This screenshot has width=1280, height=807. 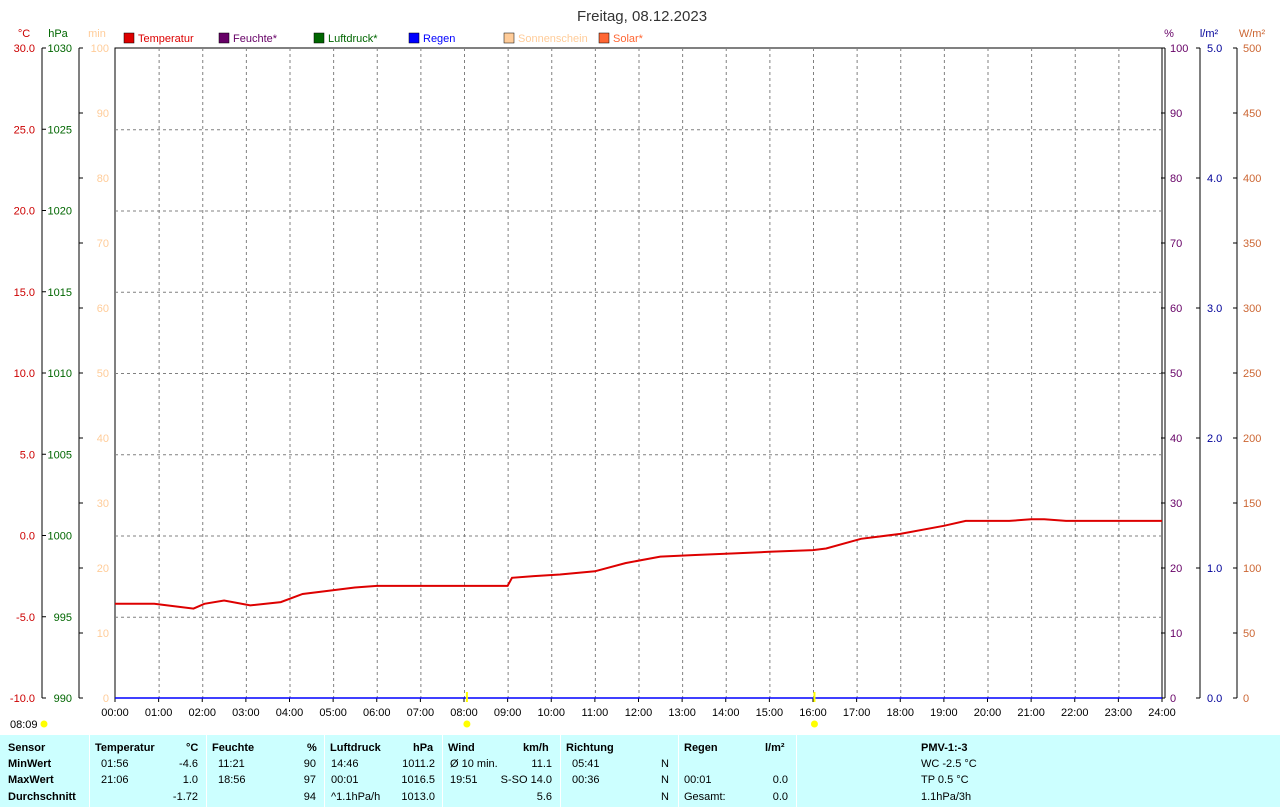 I want to click on table-cell-press-time: 00:01, so click(x=345, y=780).